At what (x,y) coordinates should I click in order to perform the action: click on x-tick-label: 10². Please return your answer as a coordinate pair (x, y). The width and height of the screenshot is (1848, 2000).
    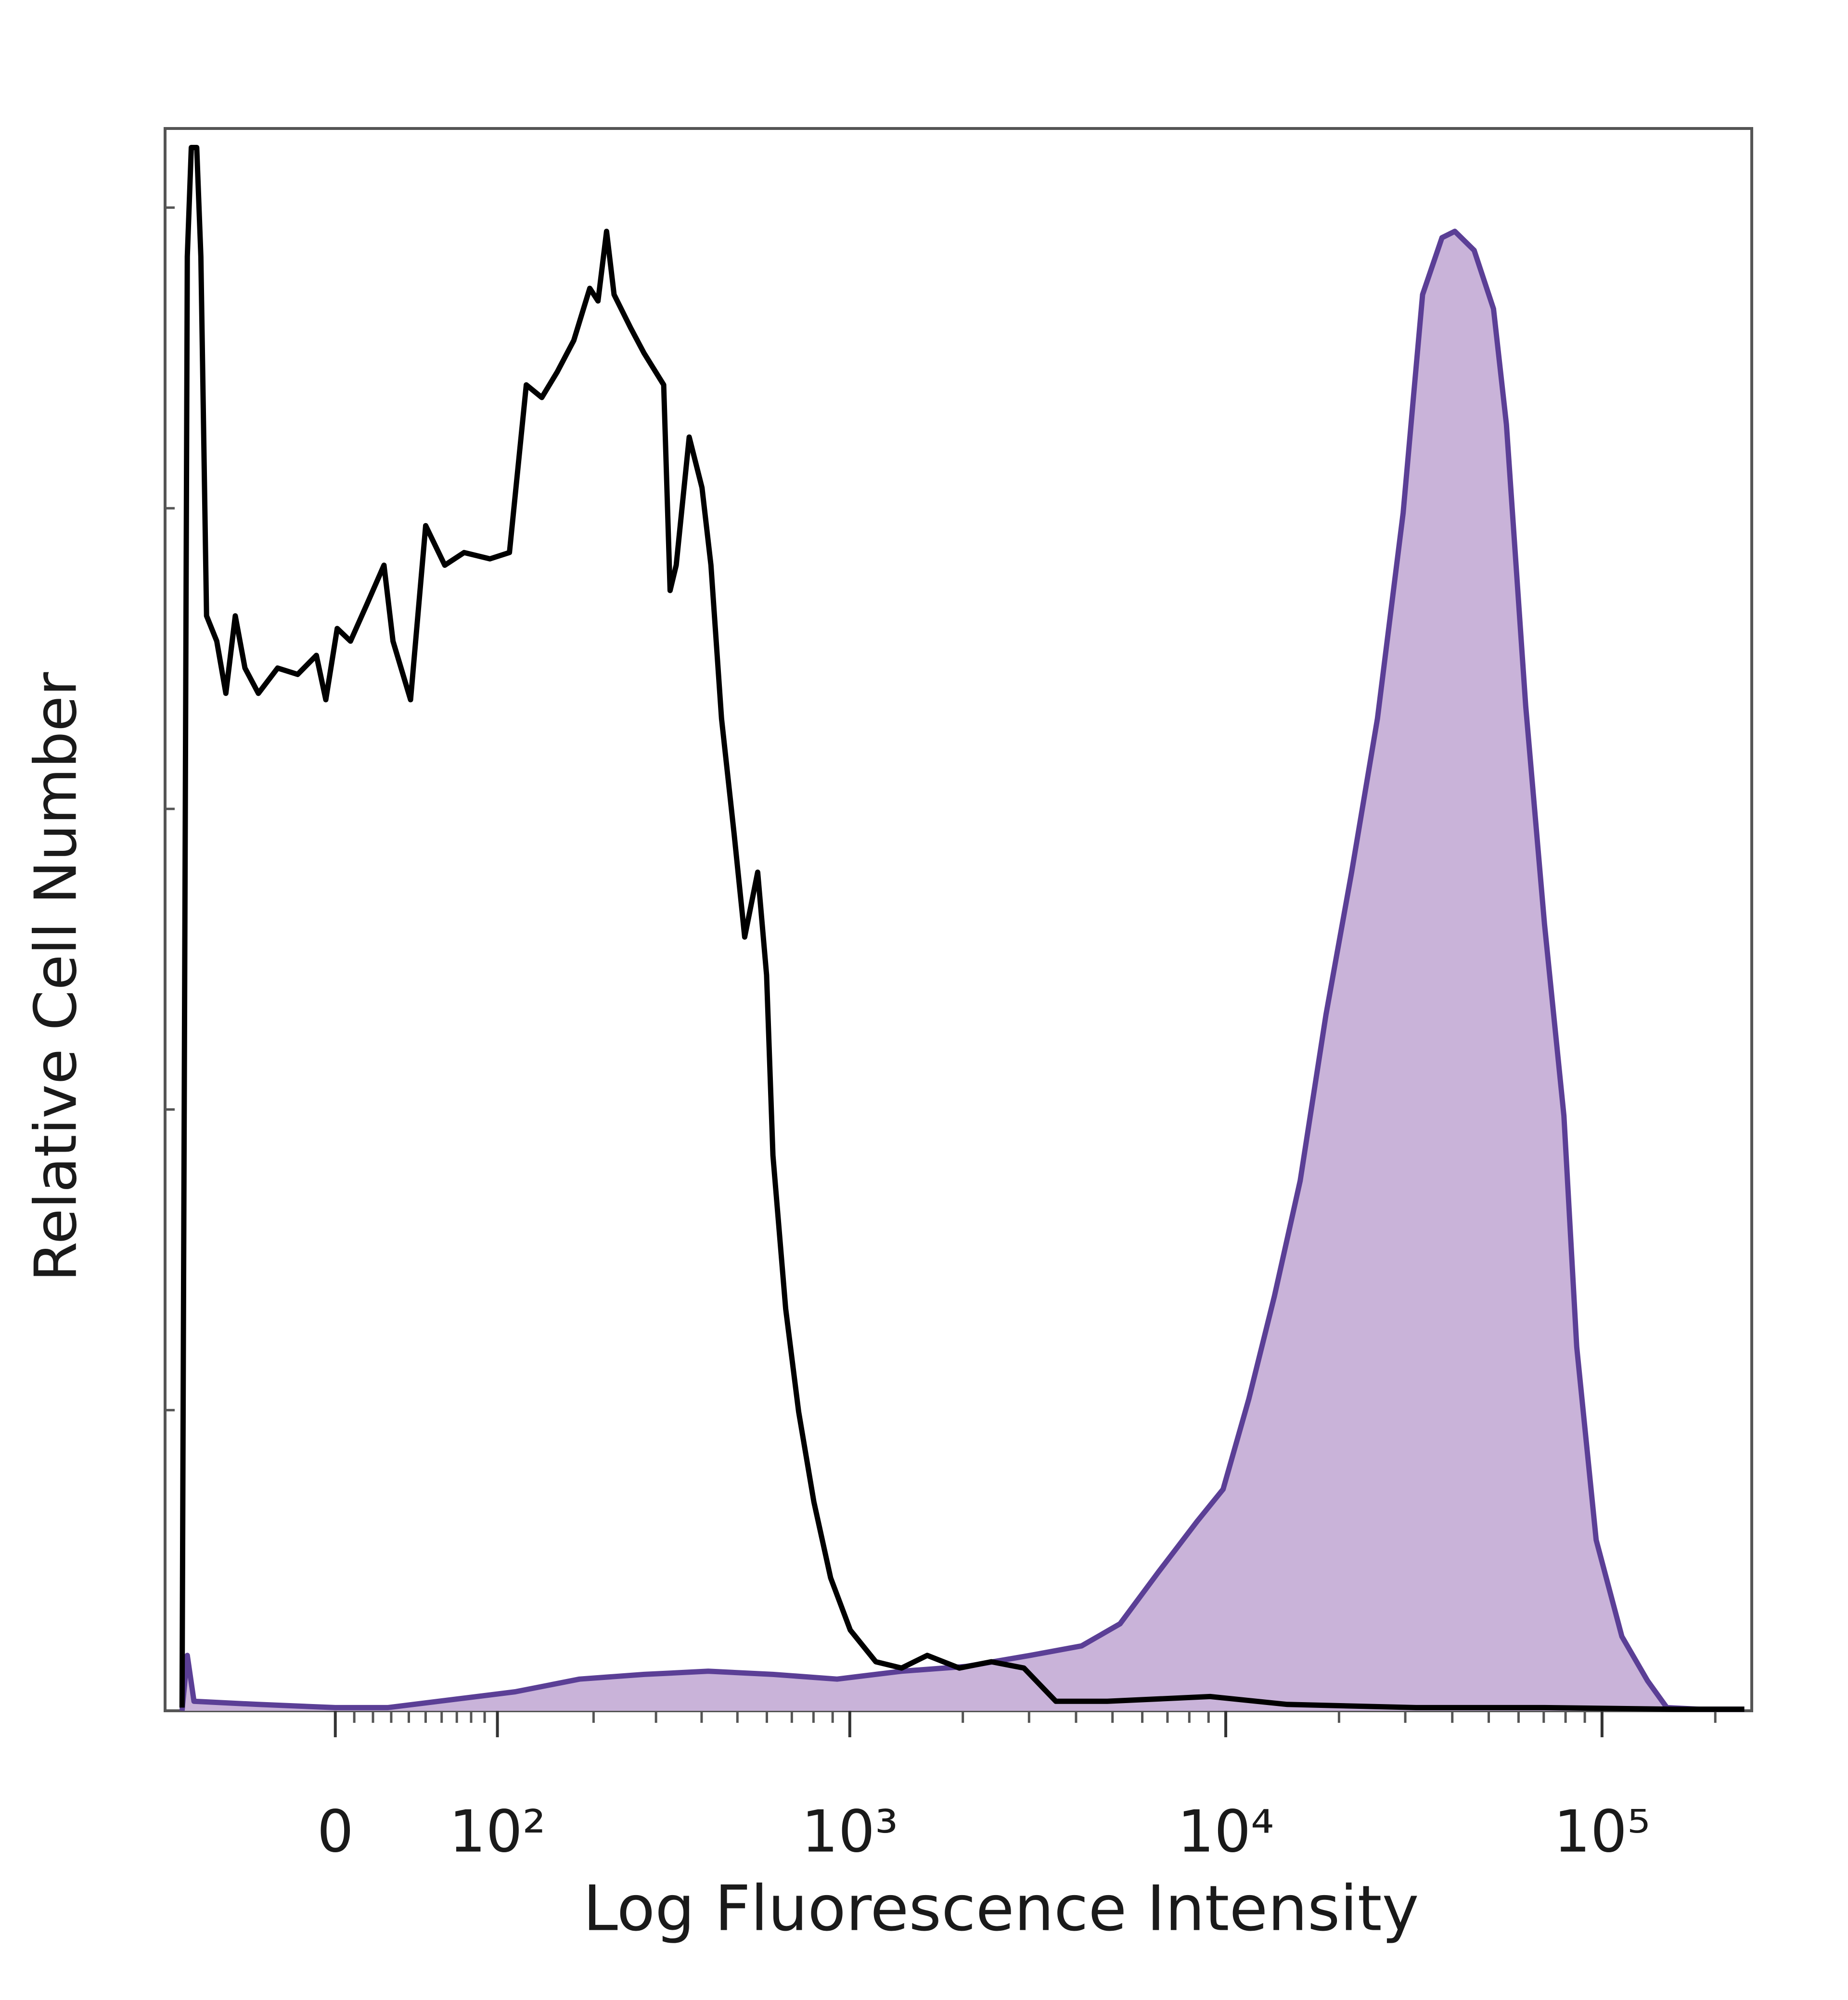
    Looking at the image, I should click on (497, 1832).